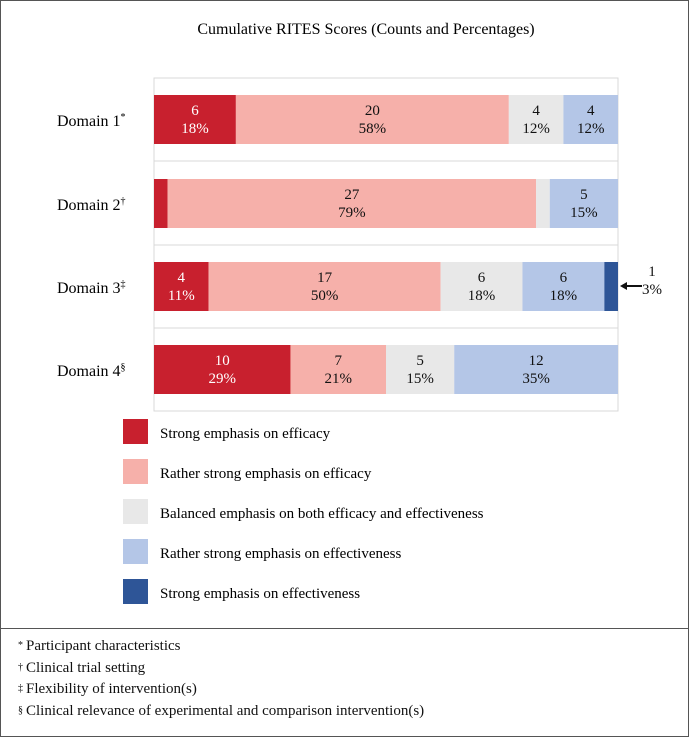 This screenshot has width=689, height=737. What do you see at coordinates (352, 203) in the screenshot?
I see `bar-d2-s2` at bounding box center [352, 203].